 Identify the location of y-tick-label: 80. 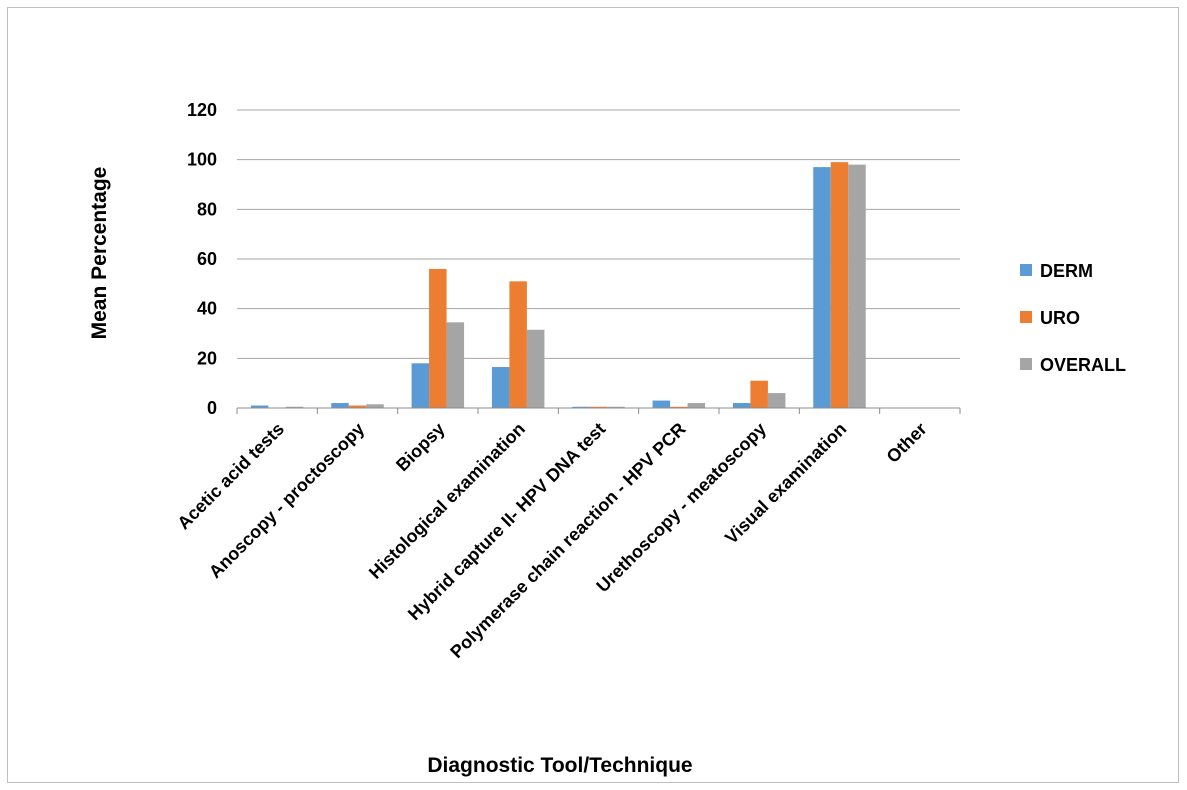
(207, 209).